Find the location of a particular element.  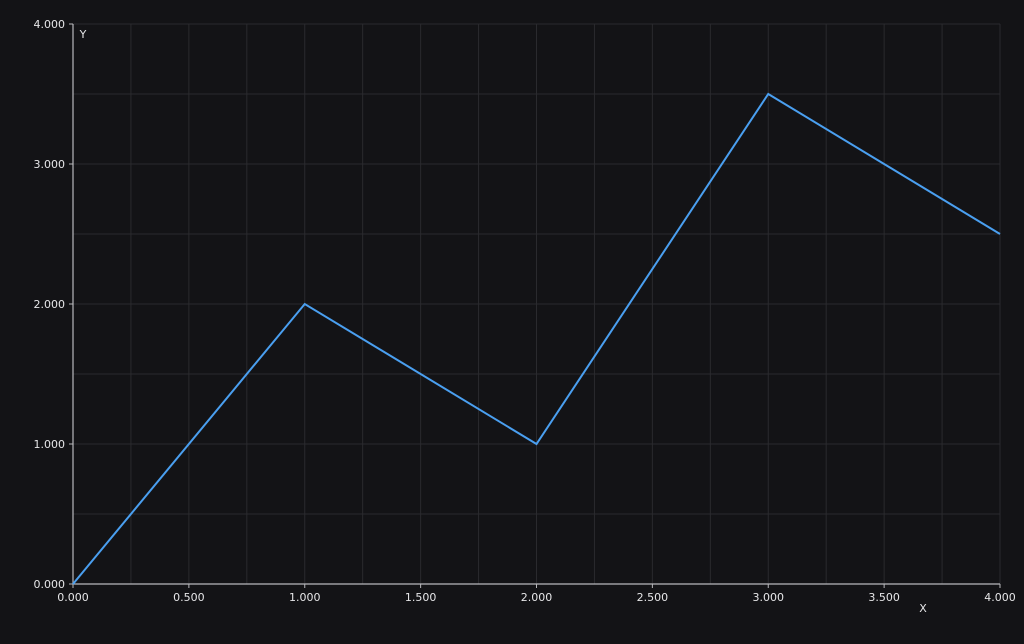

x-tick-label: 3.500 is located at coordinates (884, 597).